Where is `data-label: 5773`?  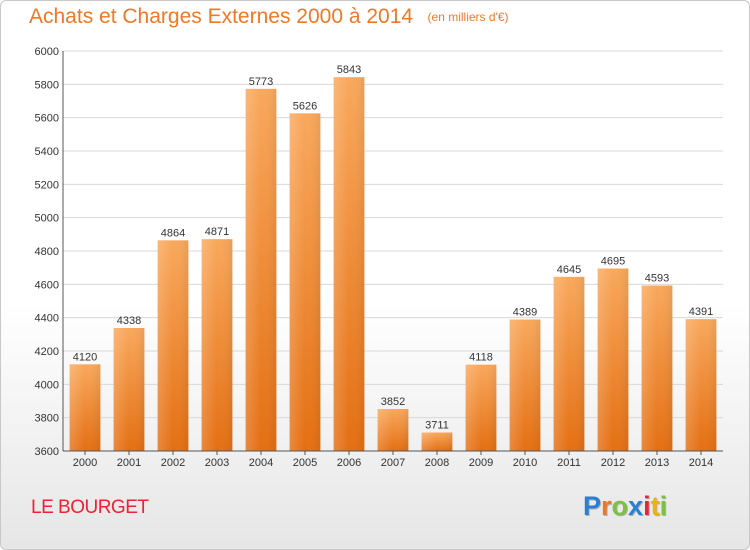 data-label: 5773 is located at coordinates (261, 82).